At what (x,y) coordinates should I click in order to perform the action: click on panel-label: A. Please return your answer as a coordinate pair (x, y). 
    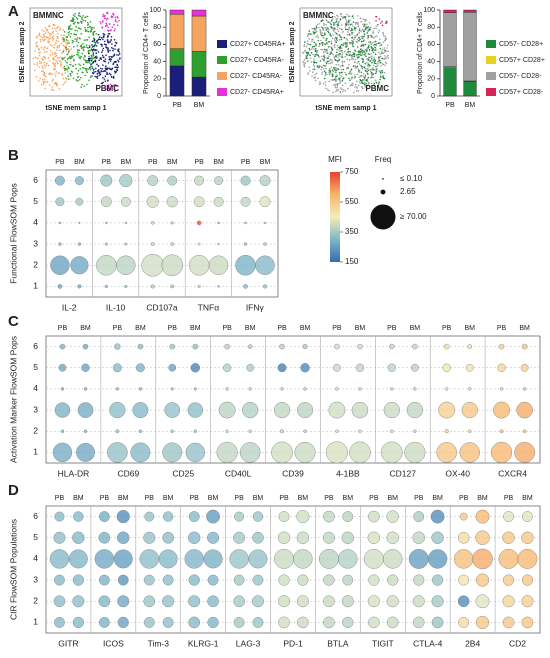
    Looking at the image, I should click on (13, 11).